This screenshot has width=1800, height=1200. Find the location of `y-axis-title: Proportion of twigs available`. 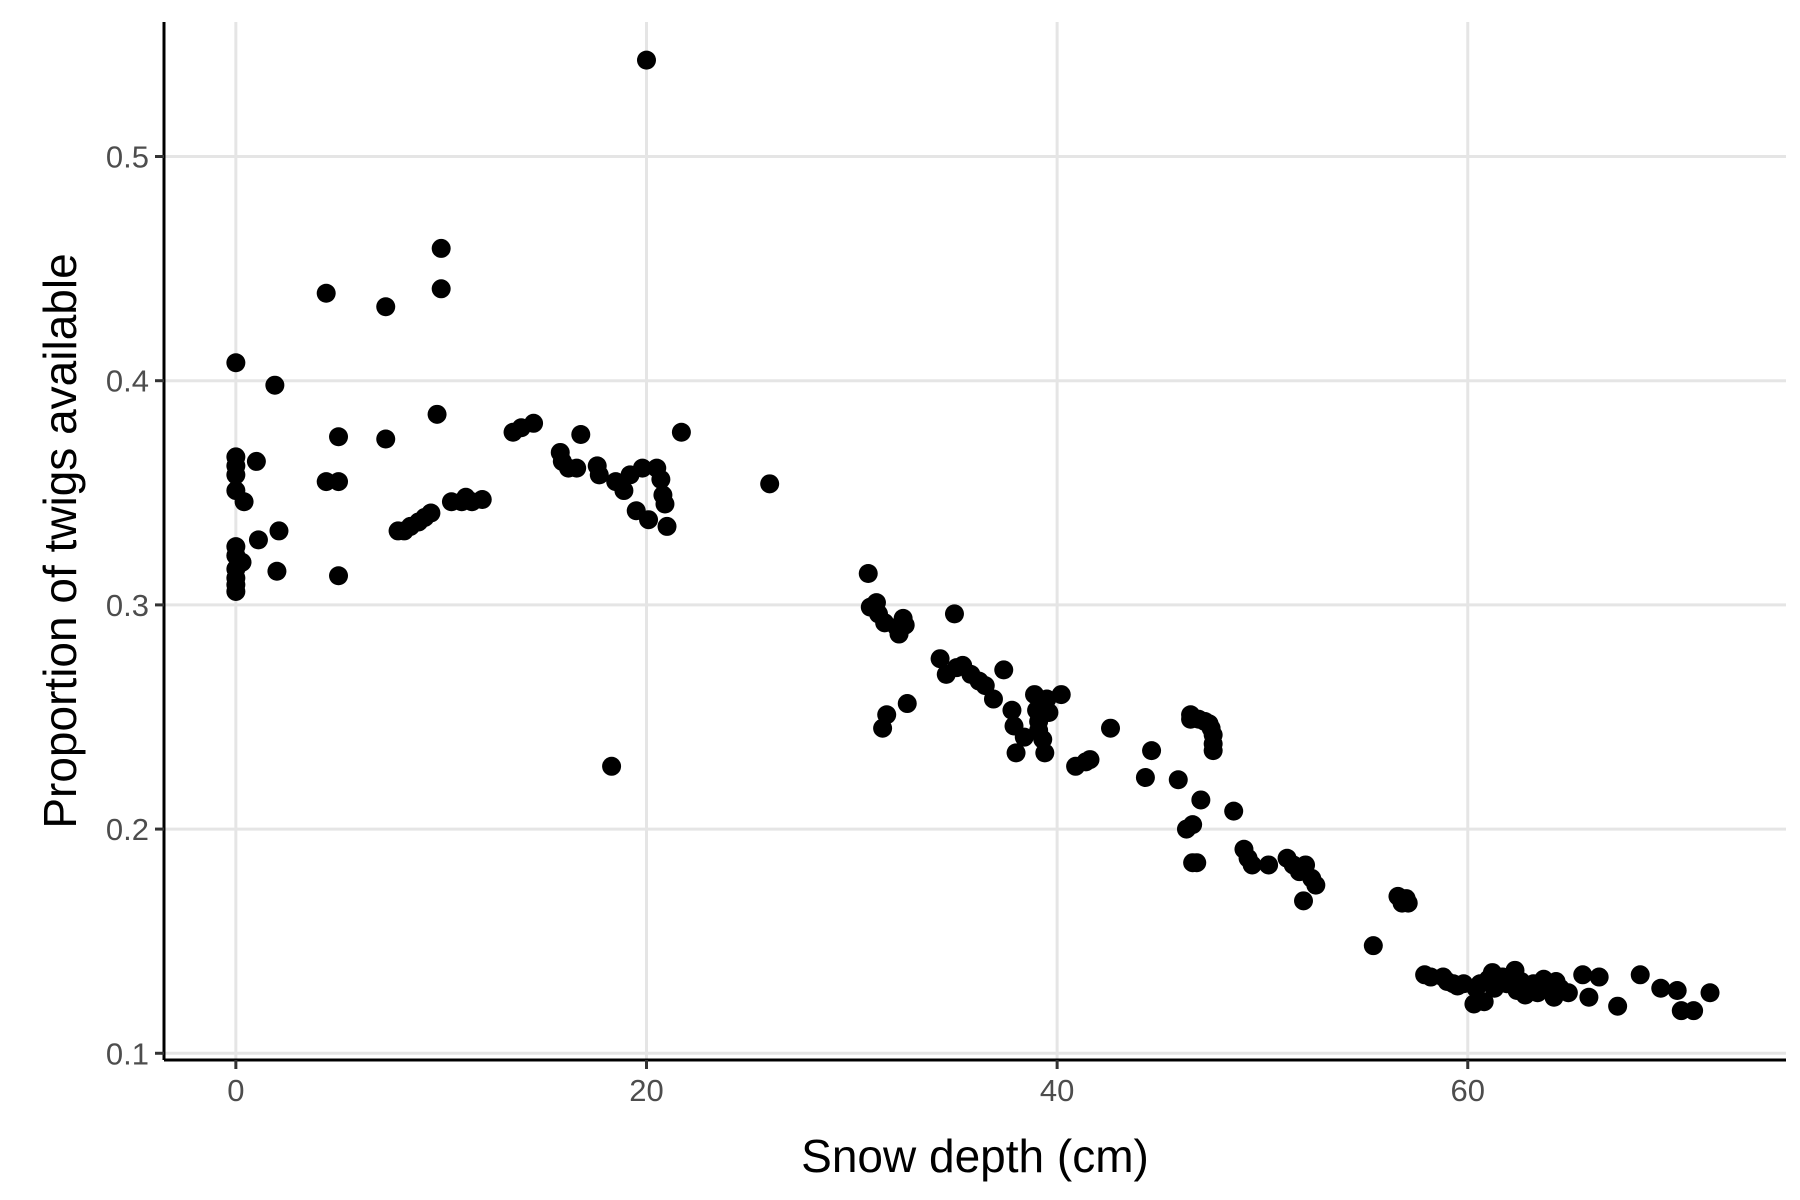

y-axis-title: Proportion of twigs available is located at coordinates (60, 540).